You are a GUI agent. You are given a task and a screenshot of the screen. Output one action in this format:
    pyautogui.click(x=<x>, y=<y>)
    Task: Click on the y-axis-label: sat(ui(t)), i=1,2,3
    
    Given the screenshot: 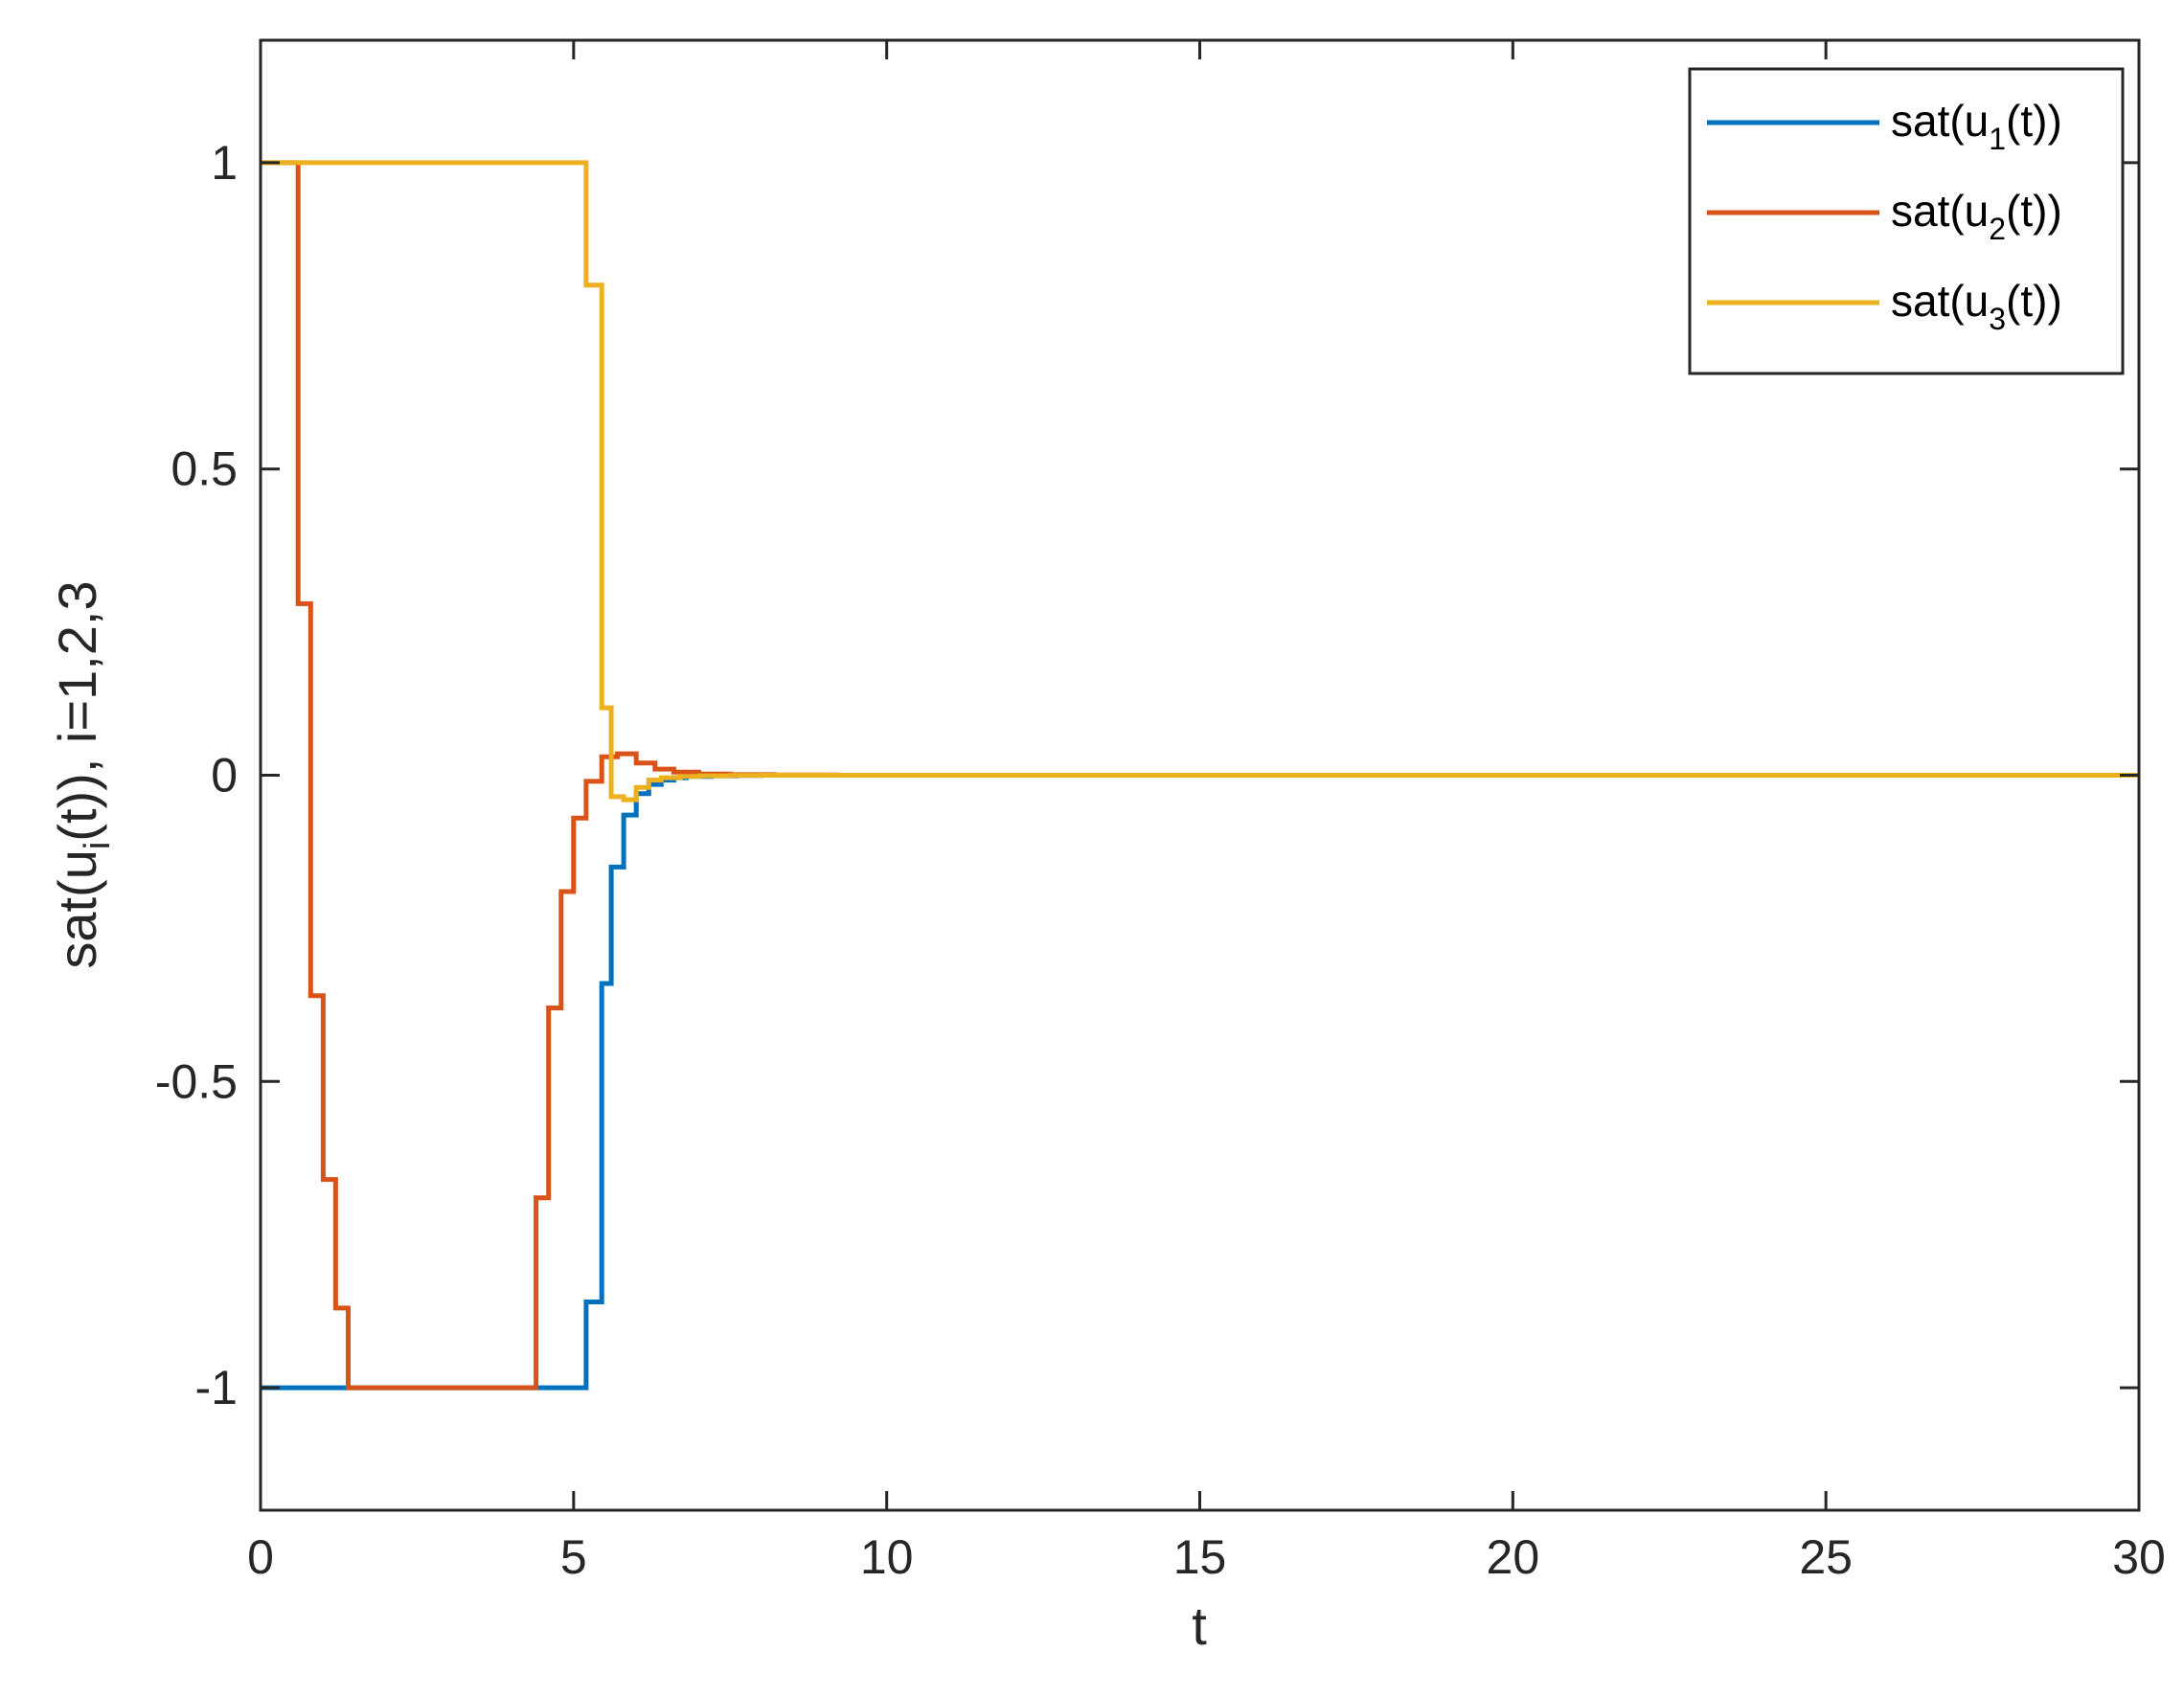 What is the action you would take?
    pyautogui.click(x=82, y=774)
    